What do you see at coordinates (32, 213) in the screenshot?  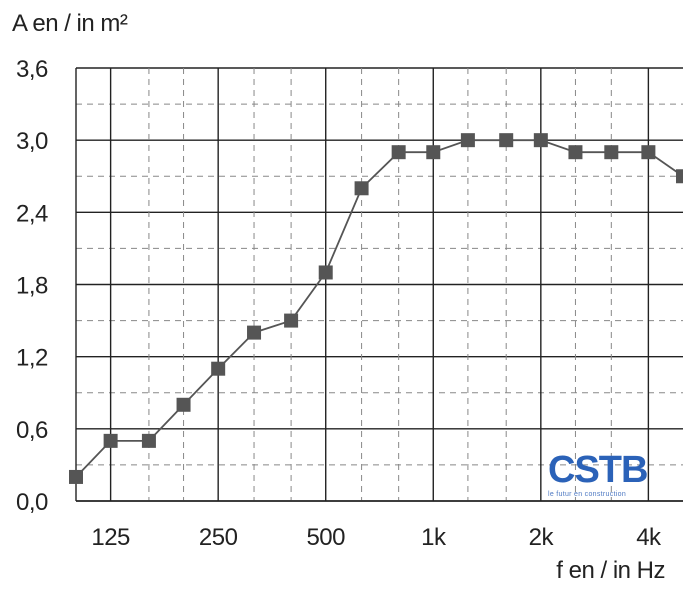 I see `y-tick-label: 2,4` at bounding box center [32, 213].